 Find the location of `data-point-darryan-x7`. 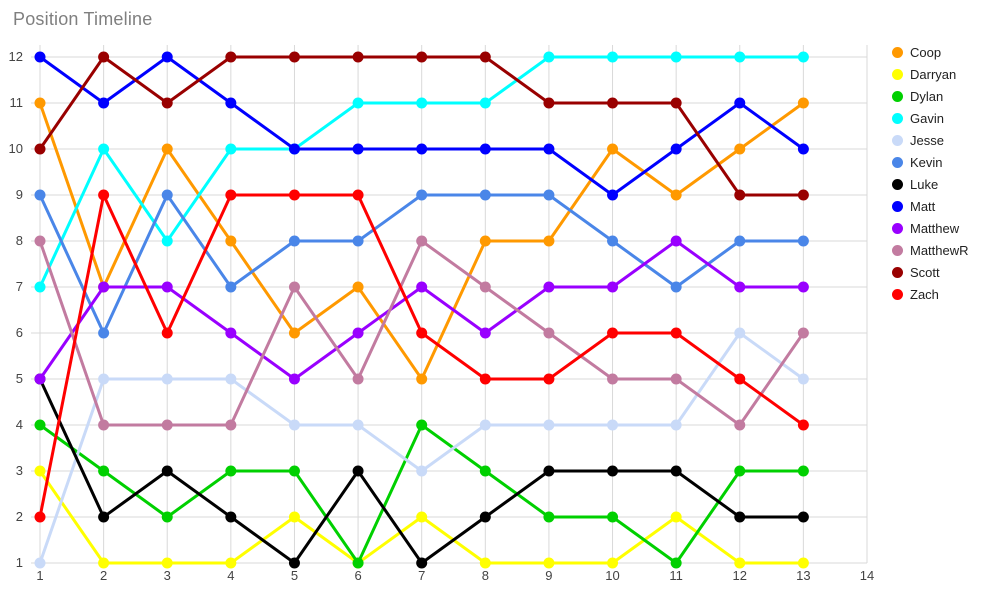

data-point-darryan-x7 is located at coordinates (422, 517).